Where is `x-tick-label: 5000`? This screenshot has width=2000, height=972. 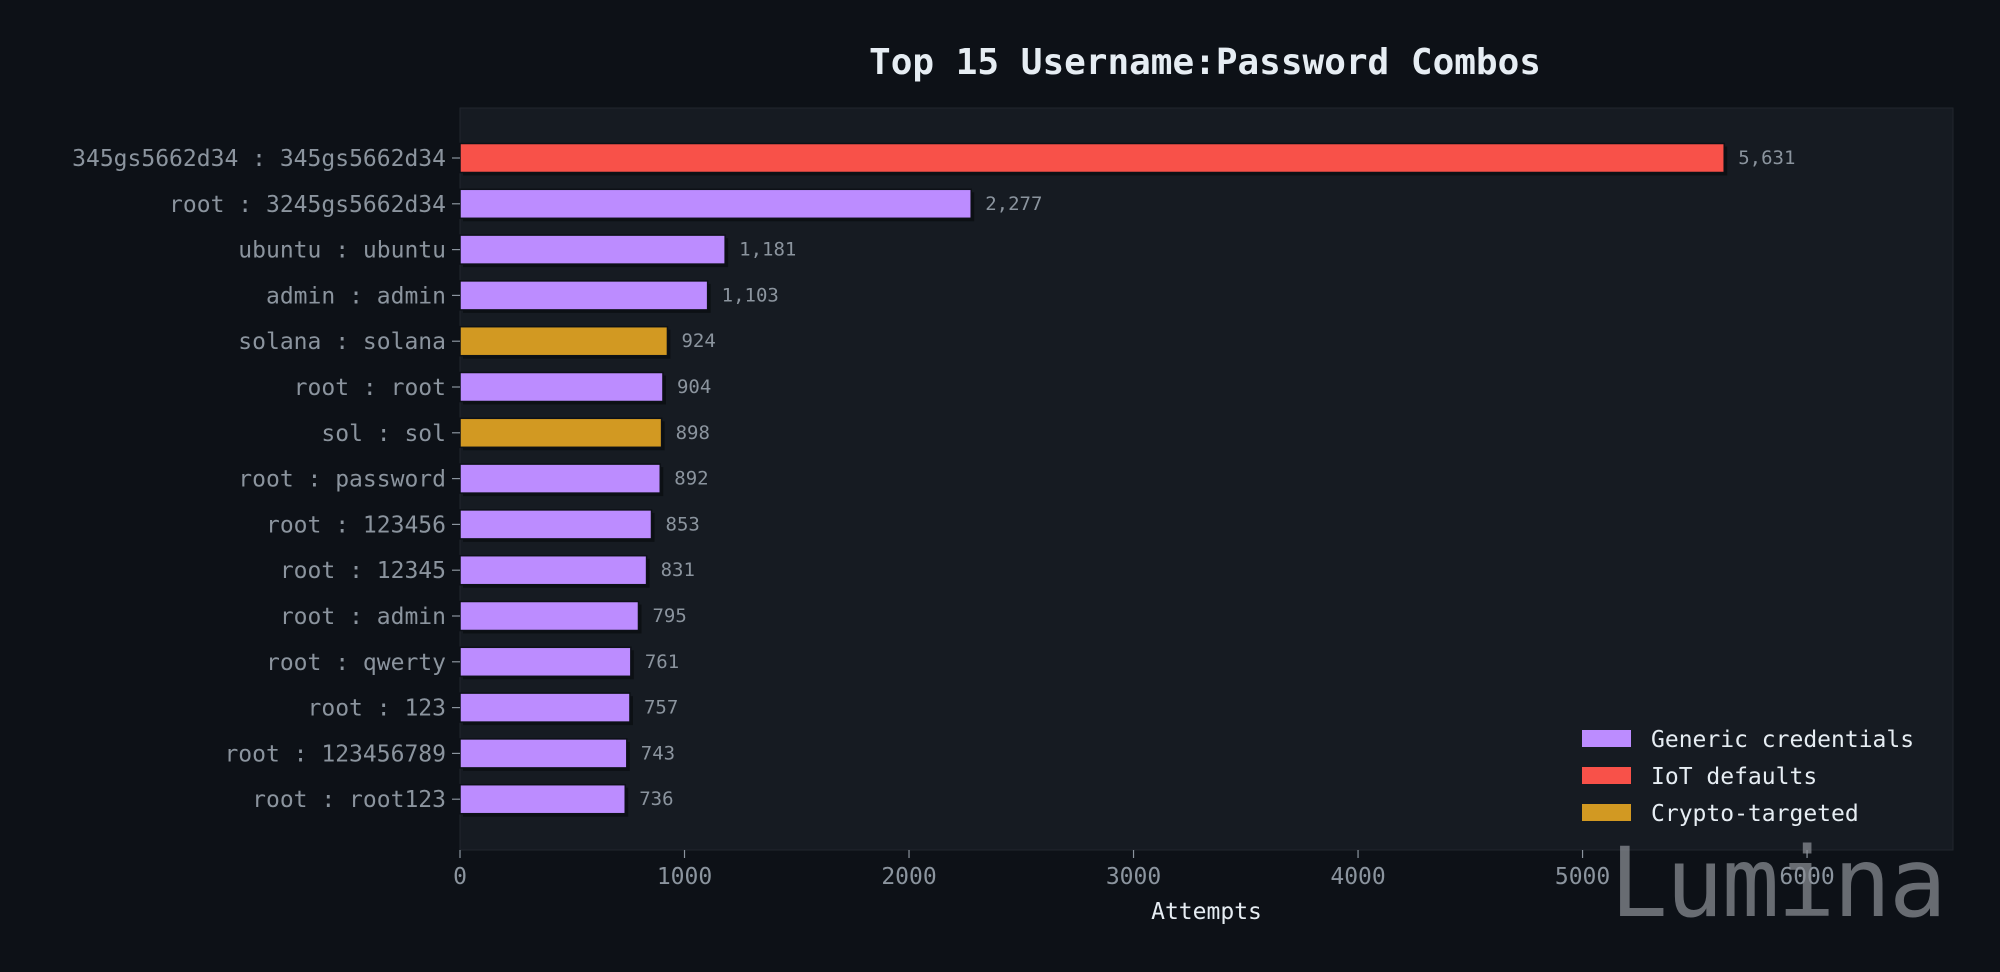
x-tick-label: 5000 is located at coordinates (1582, 877).